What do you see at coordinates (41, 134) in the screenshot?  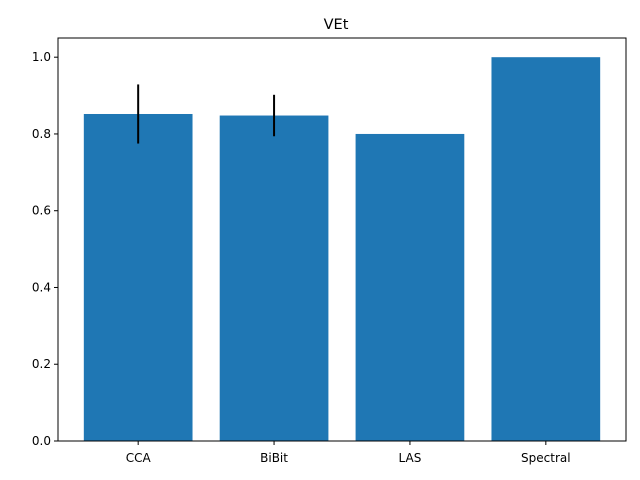 I see `y-tick-label-4: 0.8` at bounding box center [41, 134].